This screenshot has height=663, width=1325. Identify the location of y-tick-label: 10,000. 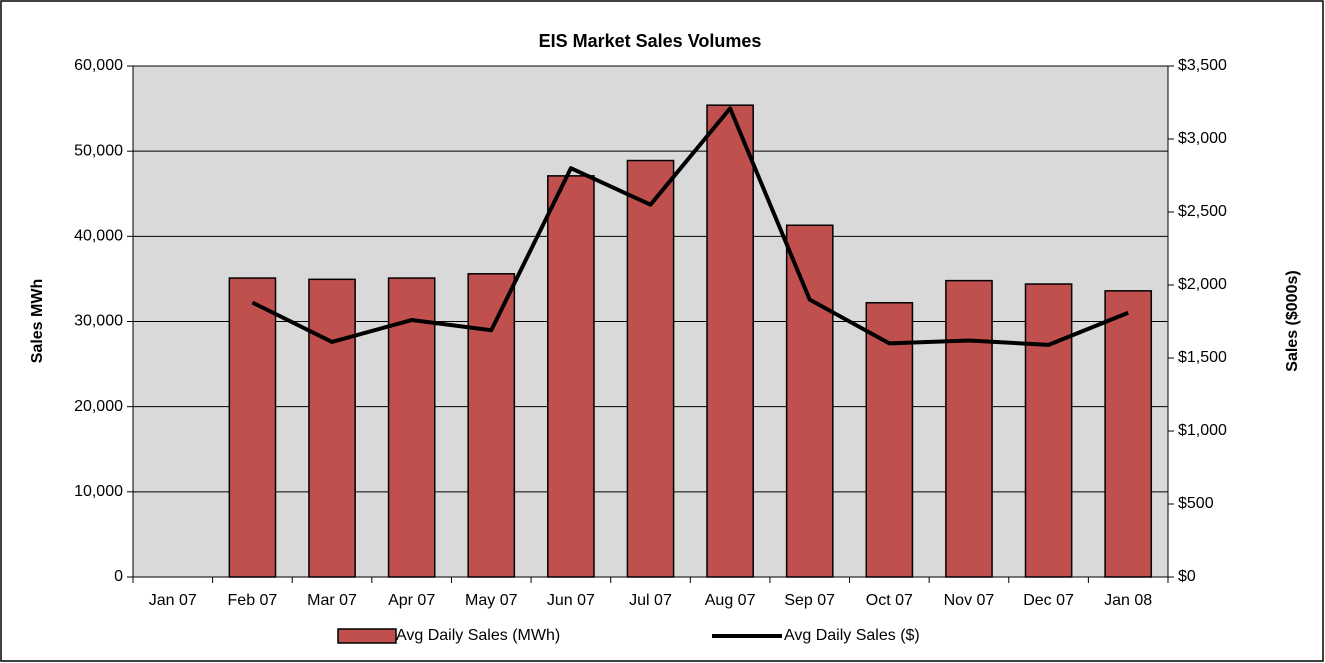
(98, 491).